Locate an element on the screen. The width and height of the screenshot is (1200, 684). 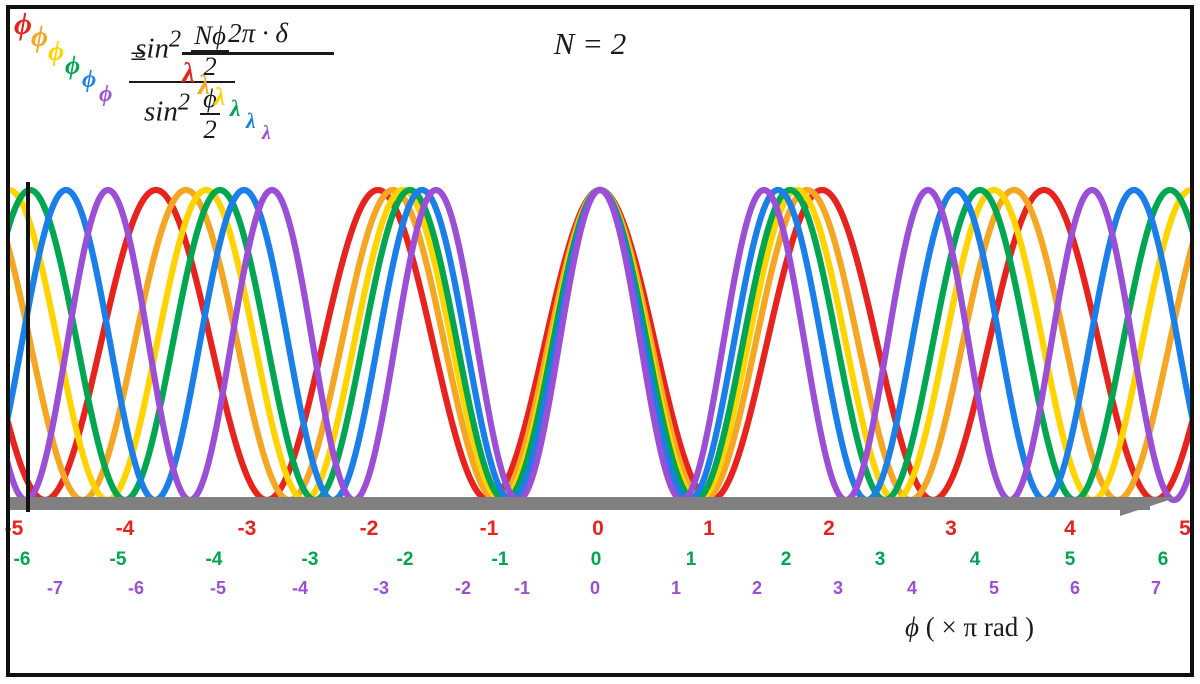
x-tick-red-neg5: -5 is located at coordinates (14, 528).